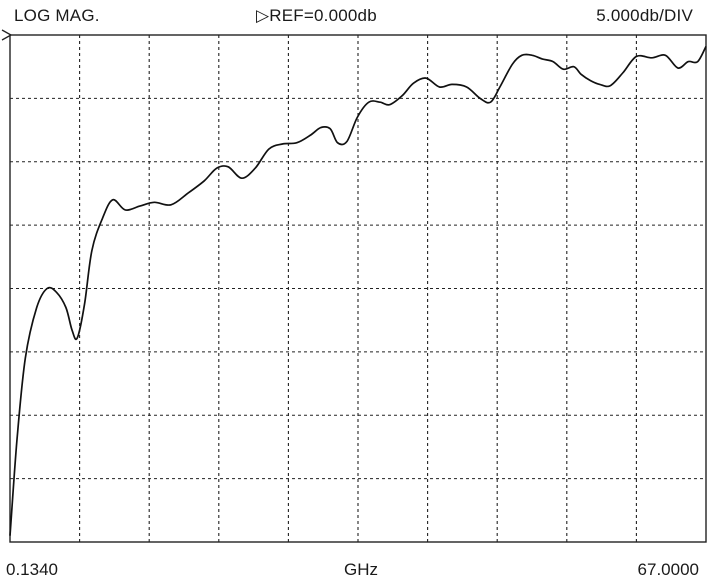 The image size is (709, 583). What do you see at coordinates (644, 15) in the screenshot?
I see `scale-per-division-label: 5.000db/DIV` at bounding box center [644, 15].